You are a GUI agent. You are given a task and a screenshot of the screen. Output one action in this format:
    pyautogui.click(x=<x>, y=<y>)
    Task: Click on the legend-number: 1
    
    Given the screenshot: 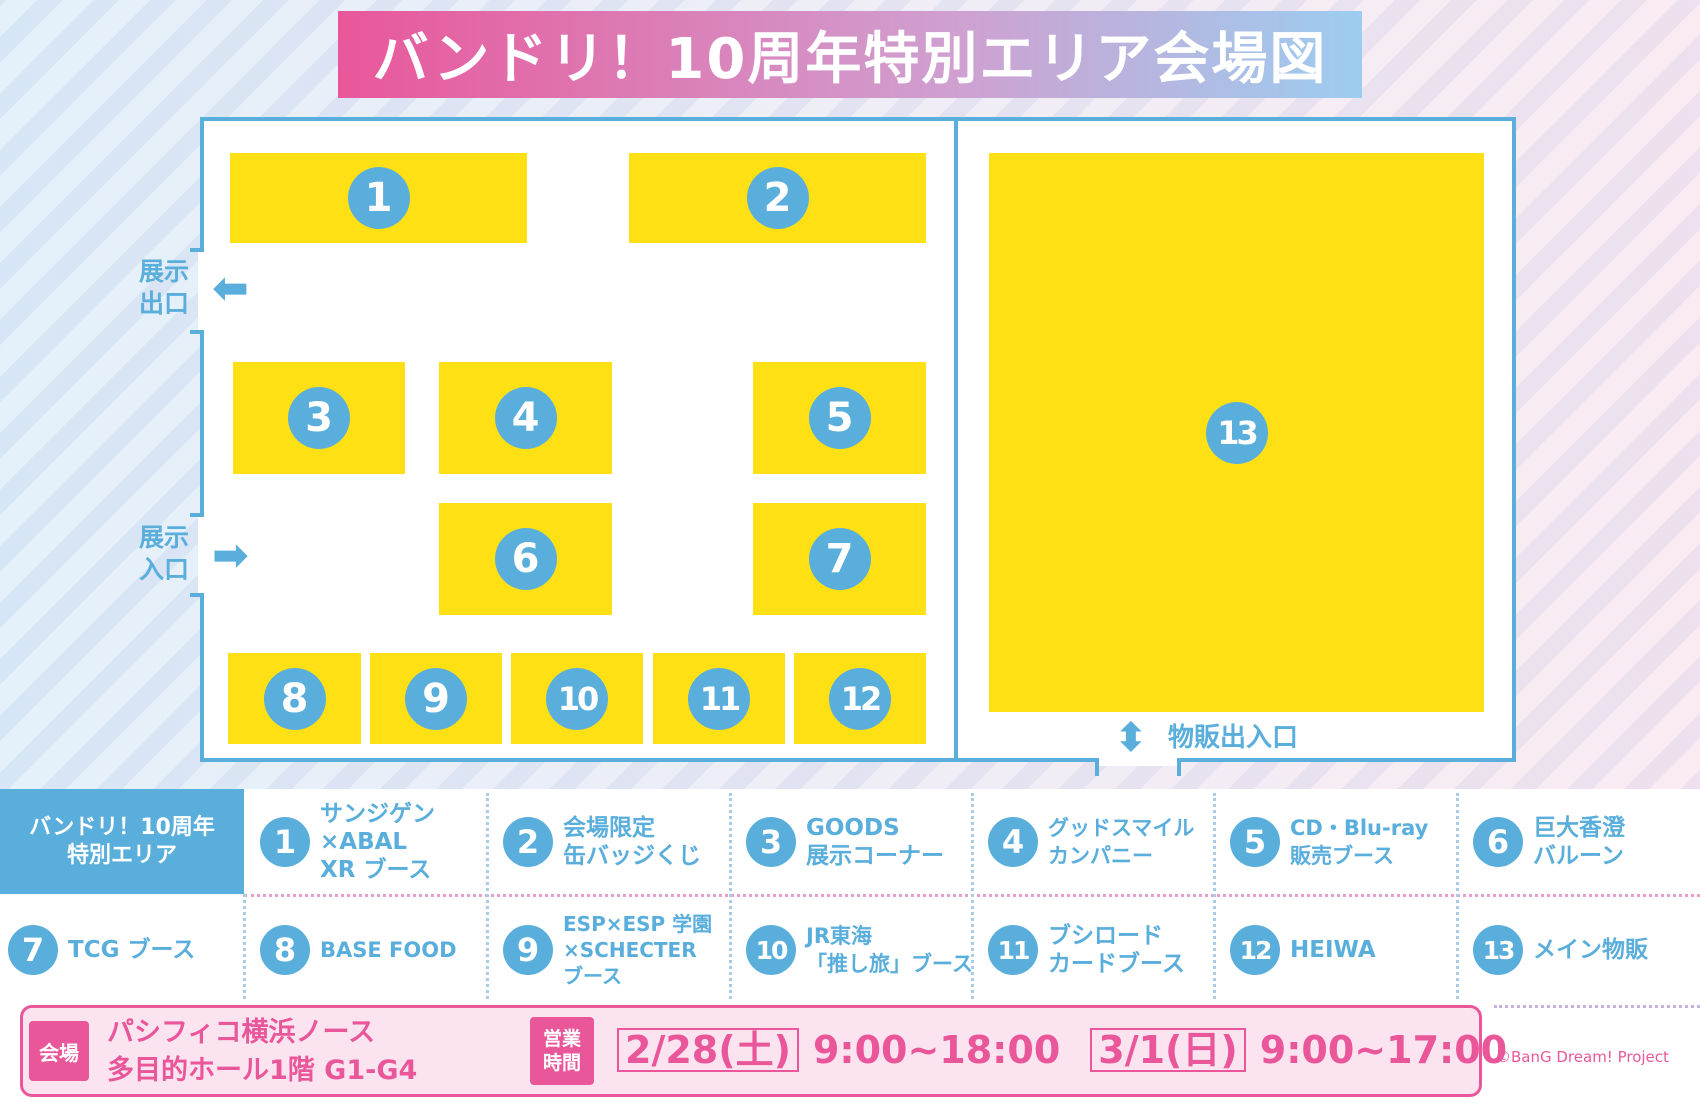 What is the action you would take?
    pyautogui.click(x=285, y=841)
    